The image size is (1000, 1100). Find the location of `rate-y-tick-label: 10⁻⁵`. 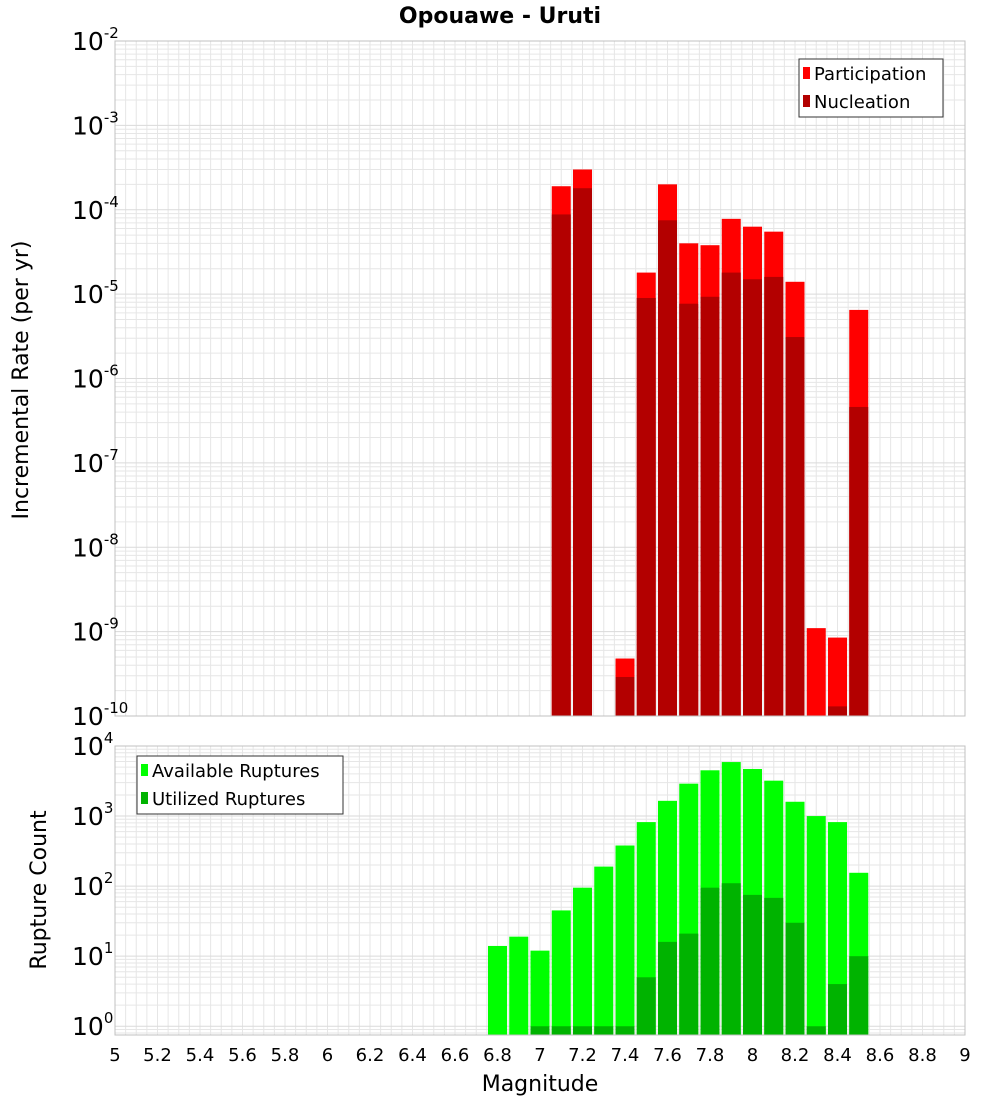

rate-y-tick-label: 10⁻⁵ is located at coordinates (95, 293).